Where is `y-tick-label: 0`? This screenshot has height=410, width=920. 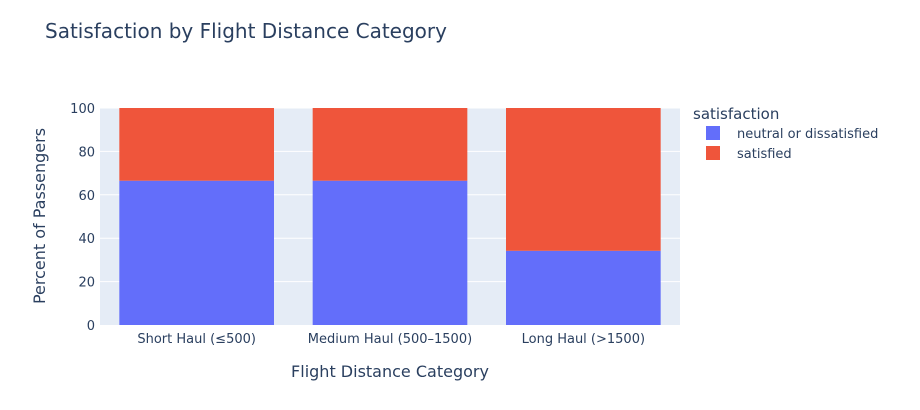 y-tick-label: 0 is located at coordinates (91, 326).